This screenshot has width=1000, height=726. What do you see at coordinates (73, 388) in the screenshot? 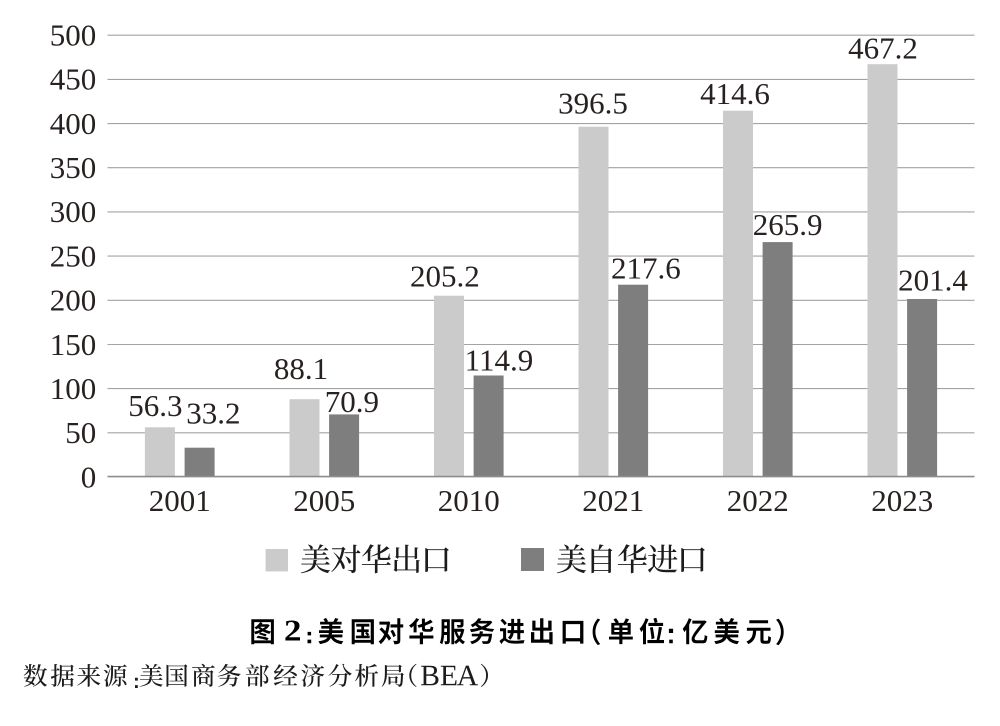
I see `svg-text: 100` at bounding box center [73, 388].